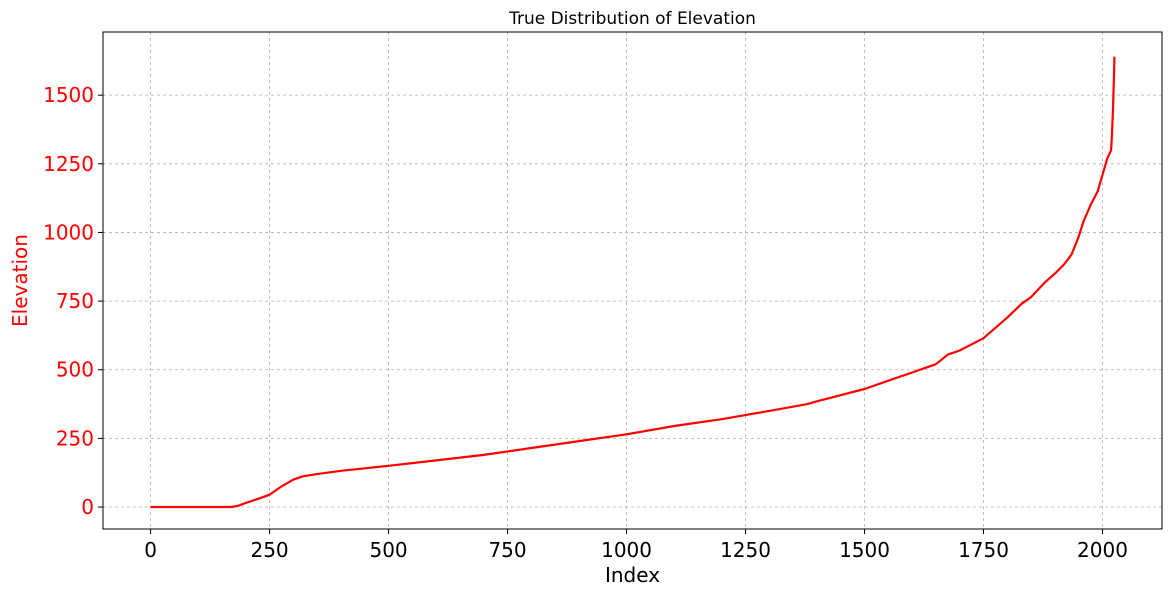 The width and height of the screenshot is (1172, 595). Describe the element at coordinates (632, 19) in the screenshot. I see `chart-title: True Distribution of Elevation` at that location.